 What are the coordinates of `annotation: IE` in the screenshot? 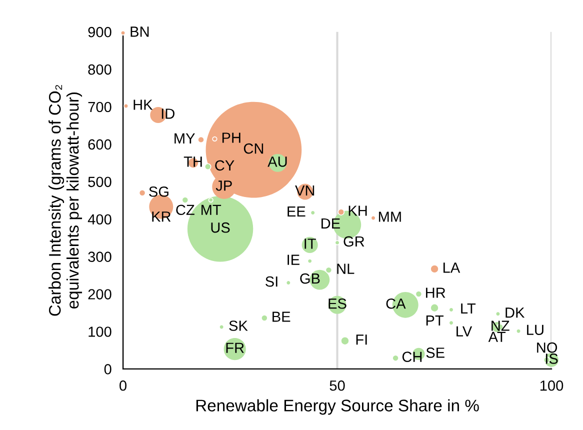 It's located at (294, 259).